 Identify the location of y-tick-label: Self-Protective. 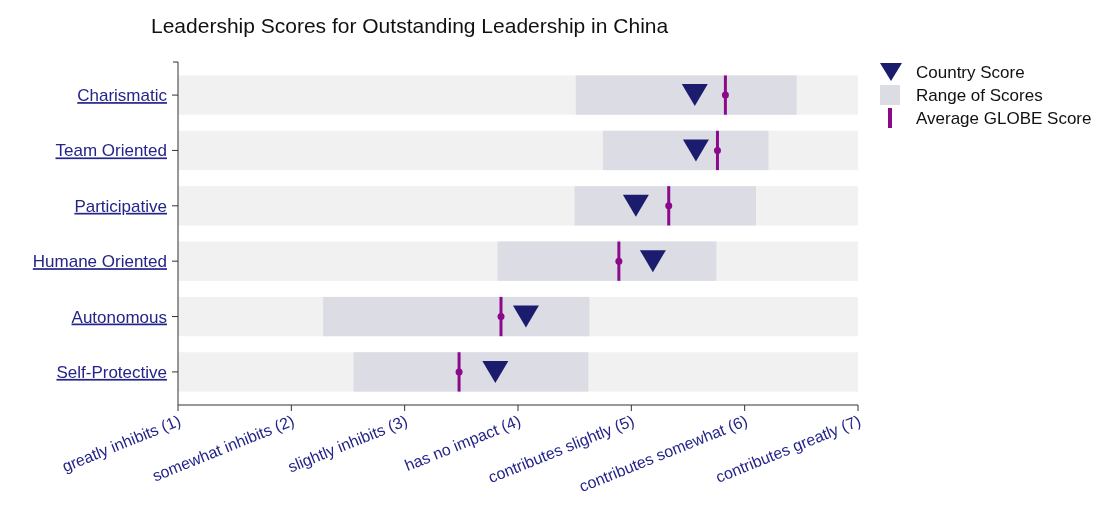
(111, 372).